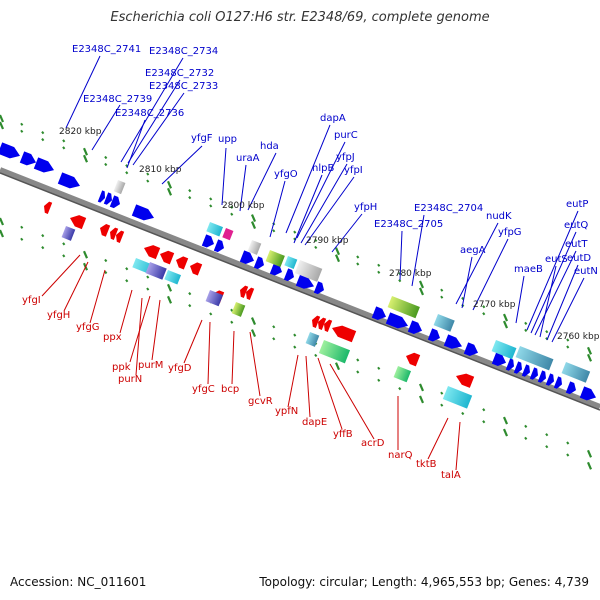 The width and height of the screenshot is (600, 600). I want to click on gene-label: yfgF, so click(202, 138).